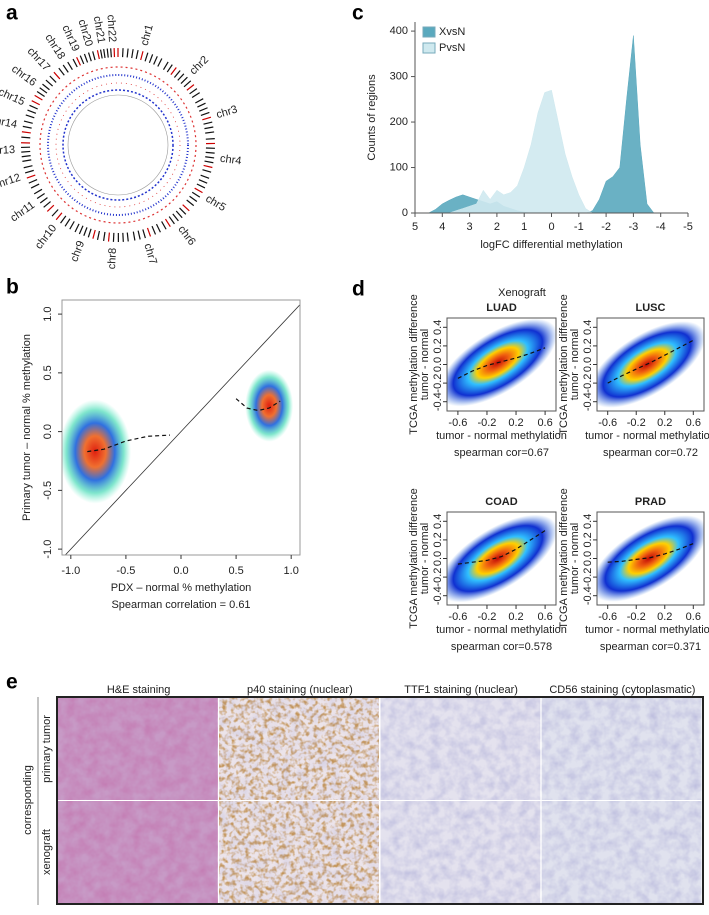 This screenshot has height=915, width=709. What do you see at coordinates (125, 571) in the screenshot?
I see `x-tick-label: -0.5` at bounding box center [125, 571].